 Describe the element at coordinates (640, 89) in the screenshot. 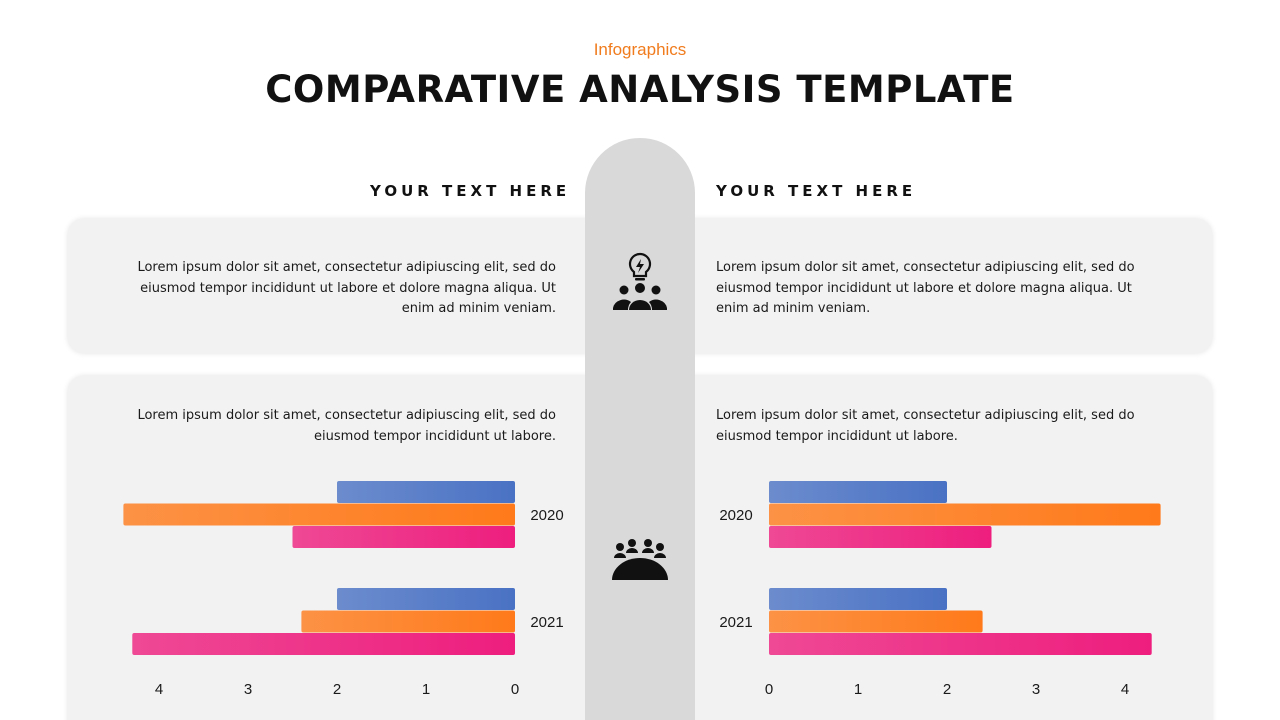

I see `page-title: COMPARATIVE ANALYSIS TEMPLATE` at that location.